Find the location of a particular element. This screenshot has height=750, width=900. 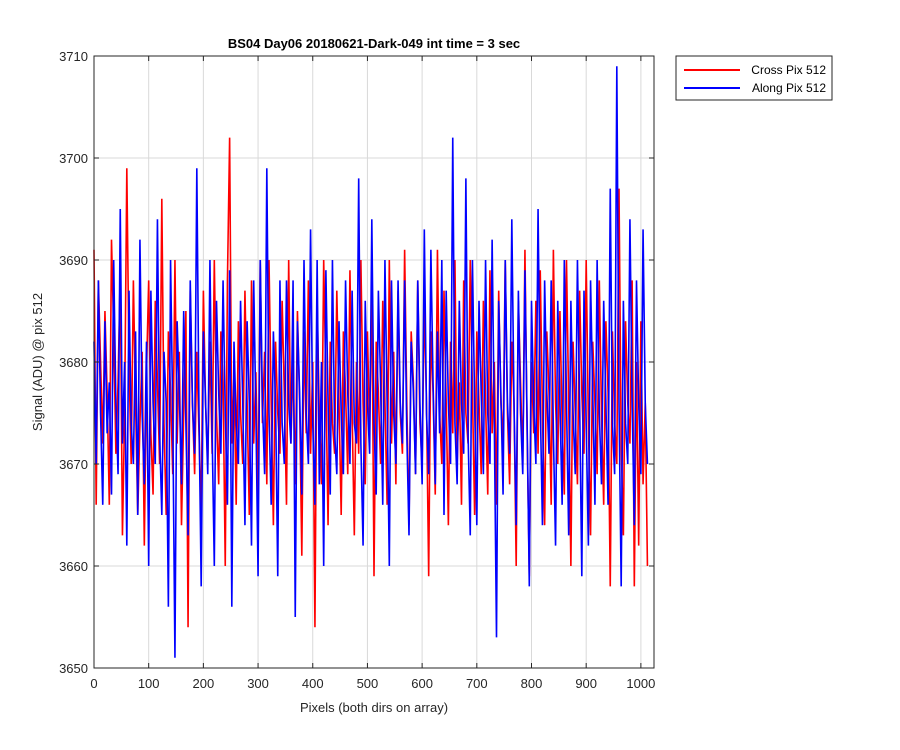

x-tick-label: 1000 is located at coordinates (640, 683).